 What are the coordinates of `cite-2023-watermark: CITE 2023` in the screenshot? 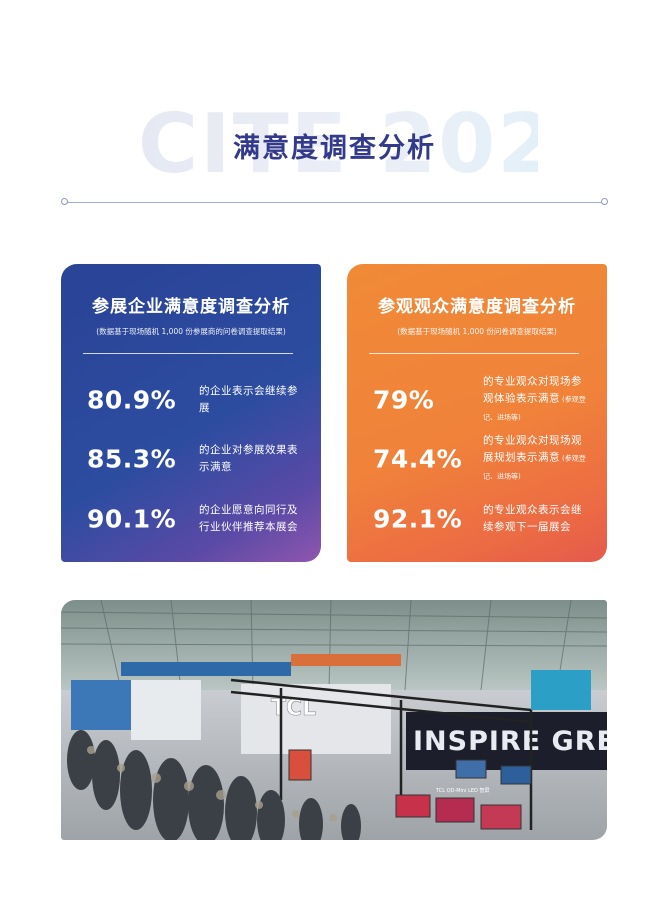 It's located at (377, 144).